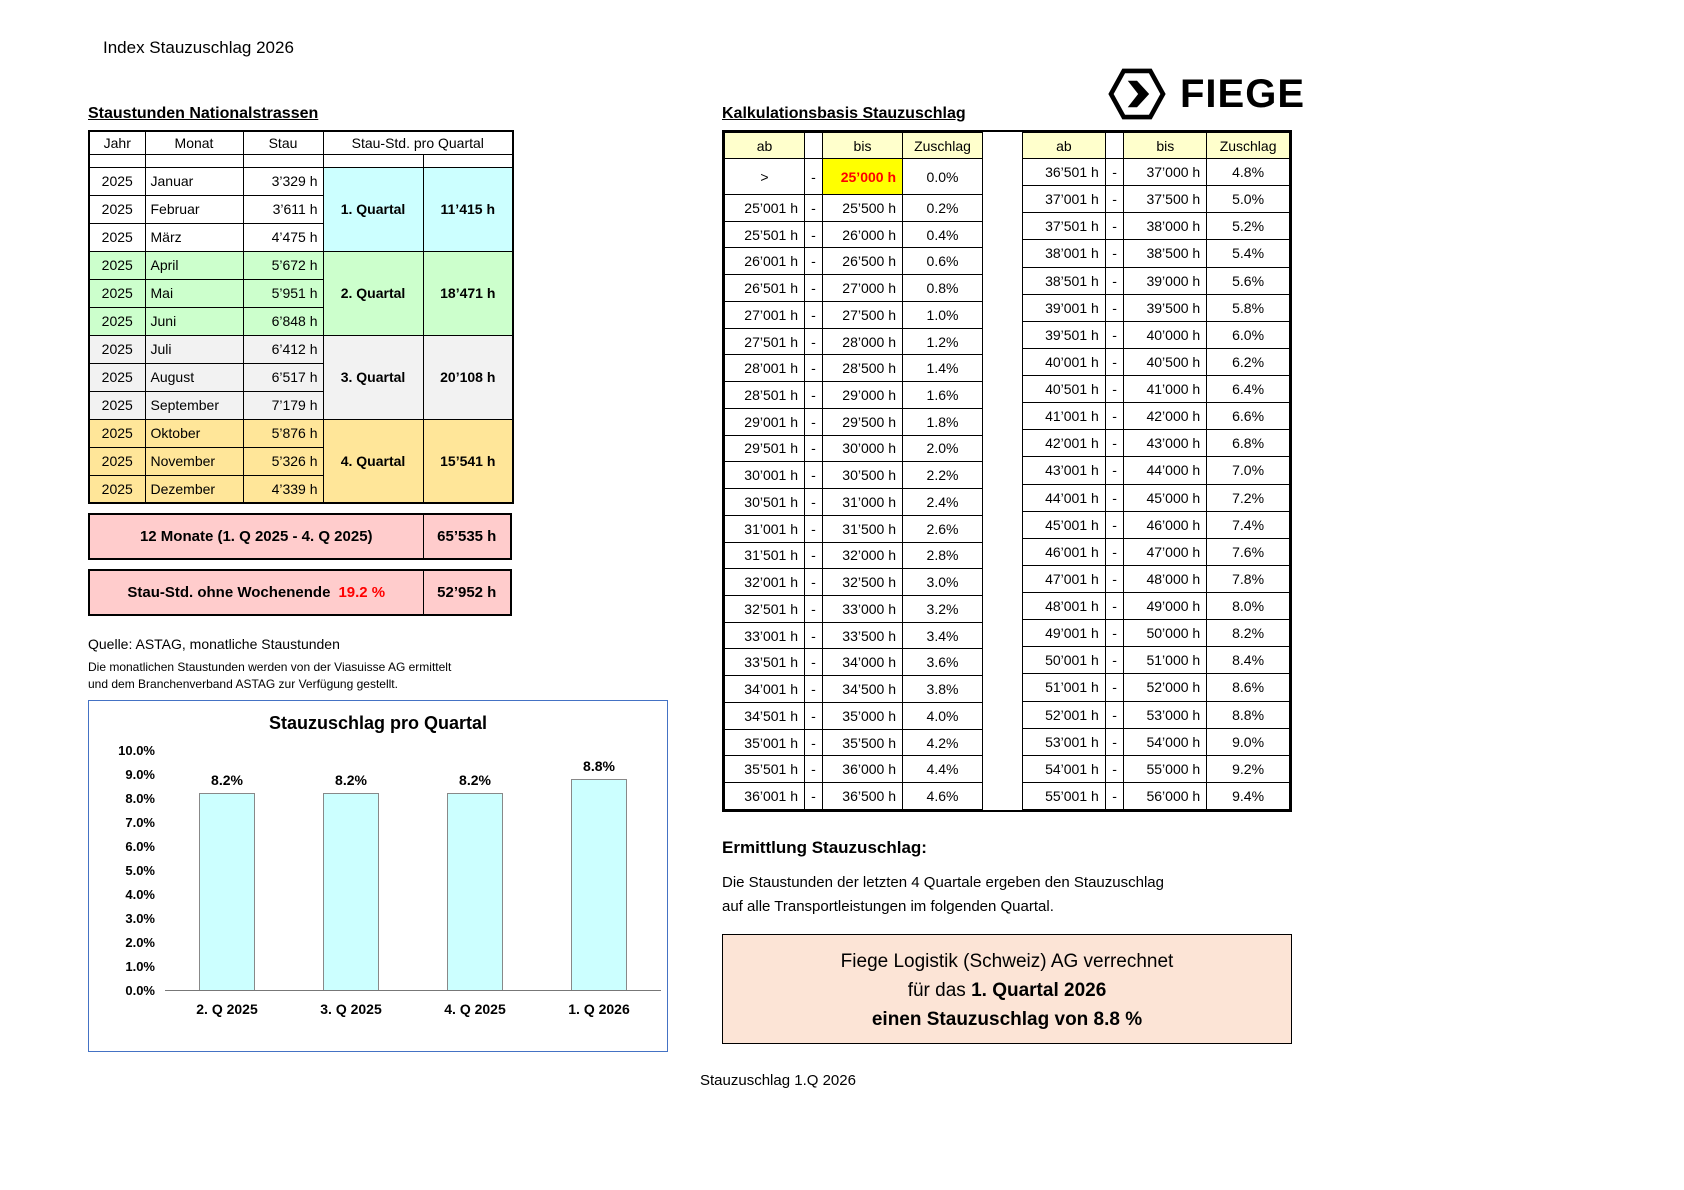  I want to click on bis-cell: 35’500 h, so click(862, 742).